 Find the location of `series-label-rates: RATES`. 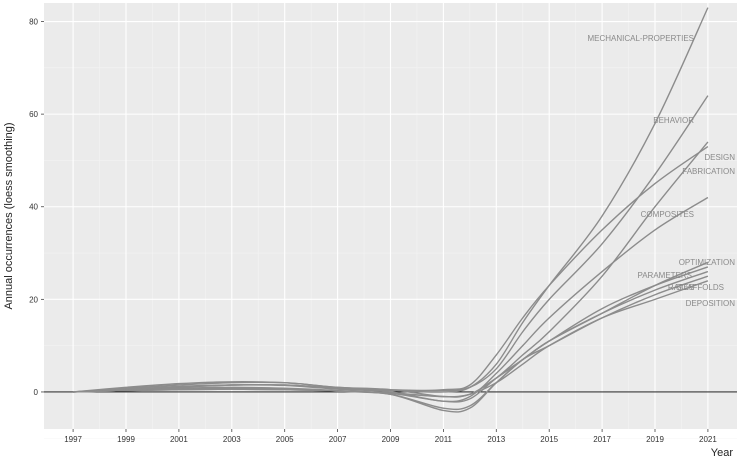

series-label-rates: RATES is located at coordinates (681, 287).